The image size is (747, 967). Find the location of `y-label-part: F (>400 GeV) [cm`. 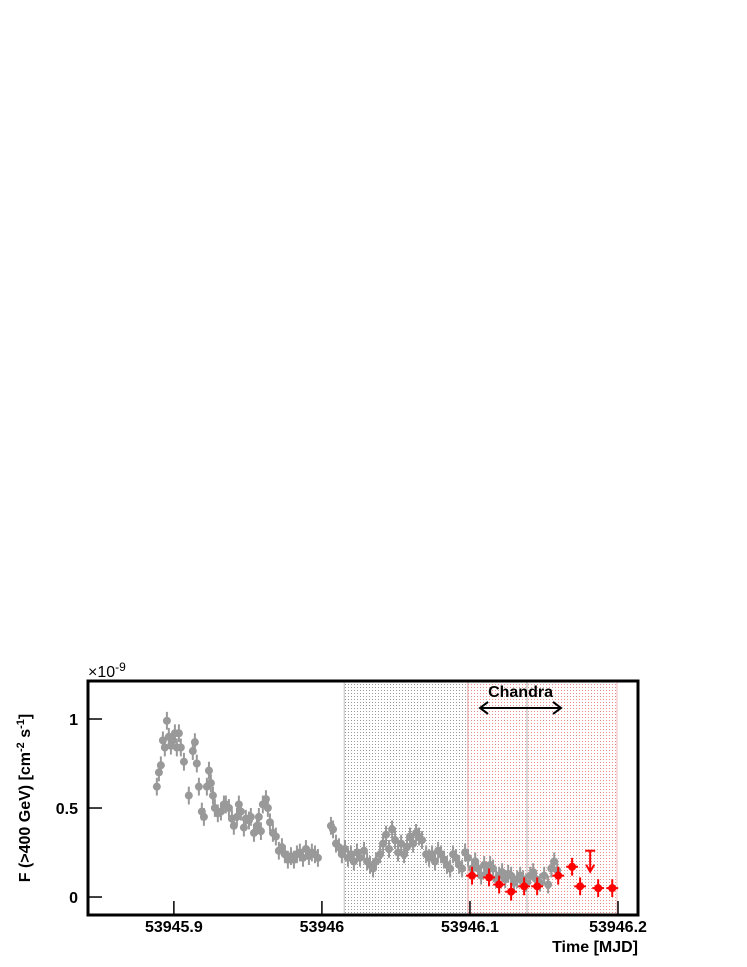

y-label-part: F (>400 GeV) [cm is located at coordinates (25, 817).